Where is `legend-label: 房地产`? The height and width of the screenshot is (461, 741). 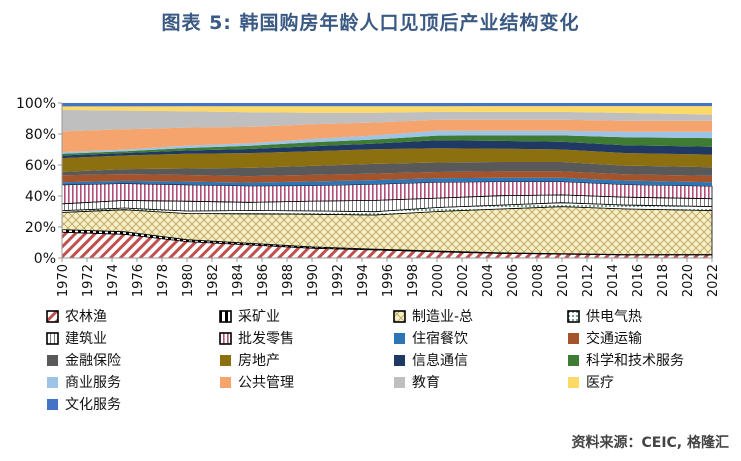 legend-label: 房地产 is located at coordinates (259, 361).